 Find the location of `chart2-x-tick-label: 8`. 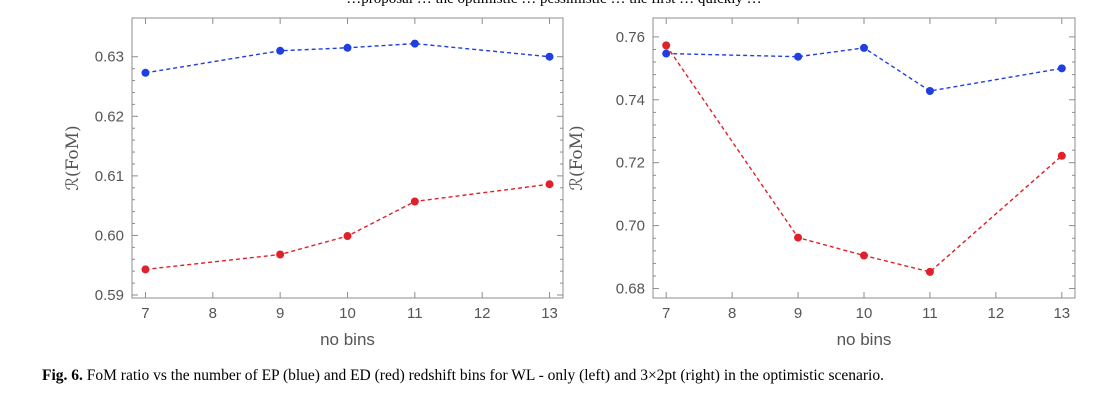

chart2-x-tick-label: 8 is located at coordinates (732, 313).